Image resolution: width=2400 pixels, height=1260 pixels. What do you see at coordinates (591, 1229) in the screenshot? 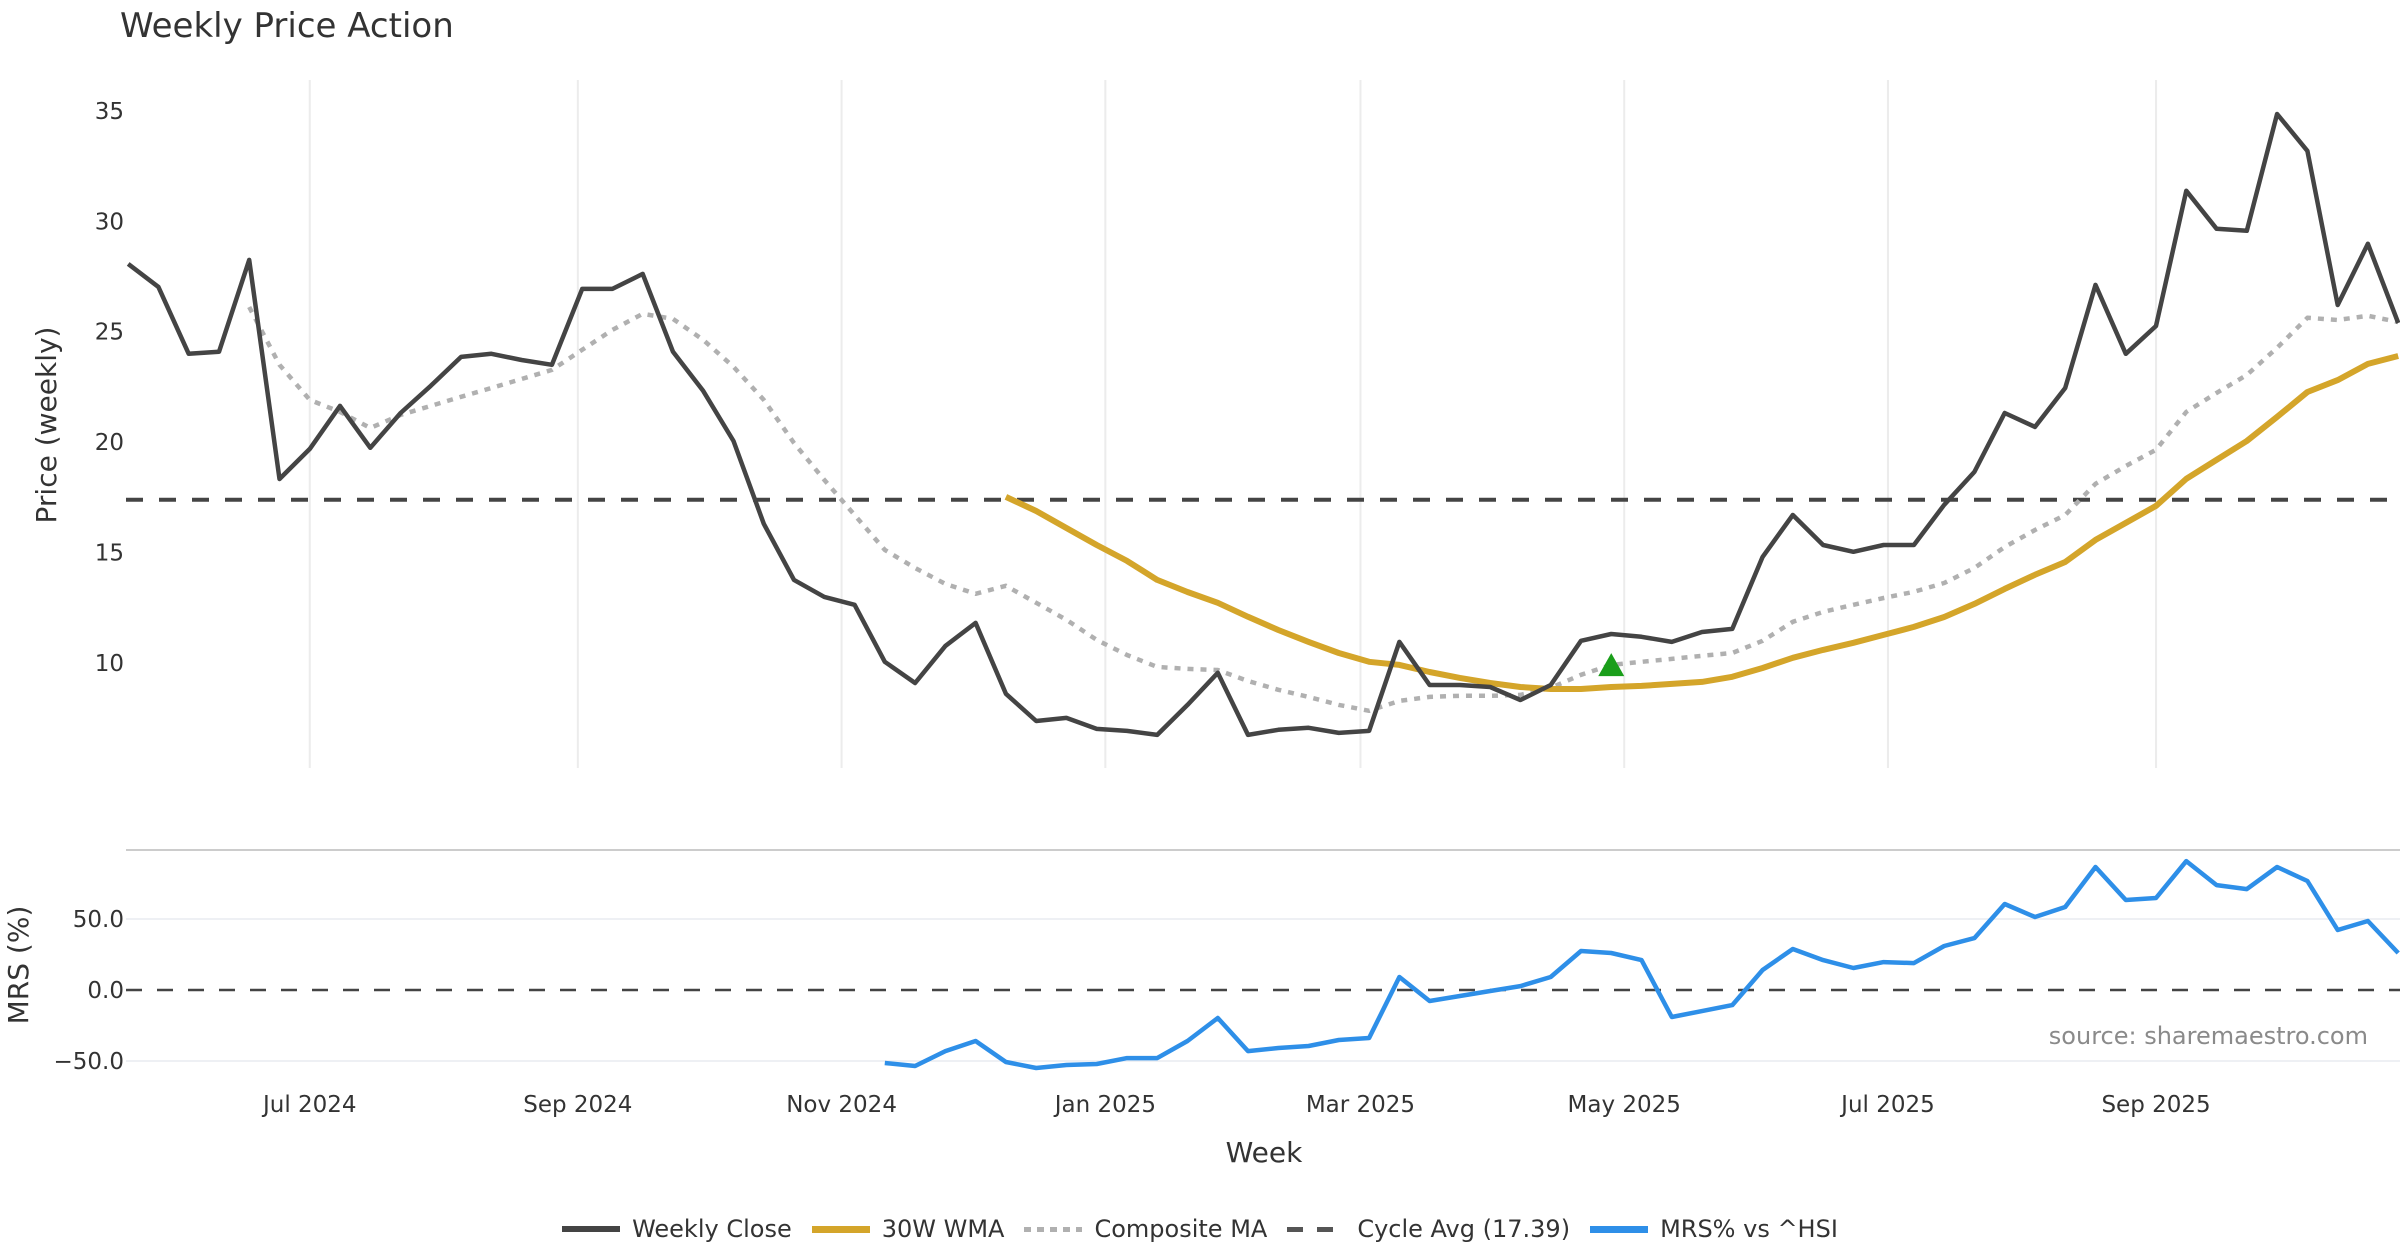
I see `legend-swatch-weekly-close` at bounding box center [591, 1229].